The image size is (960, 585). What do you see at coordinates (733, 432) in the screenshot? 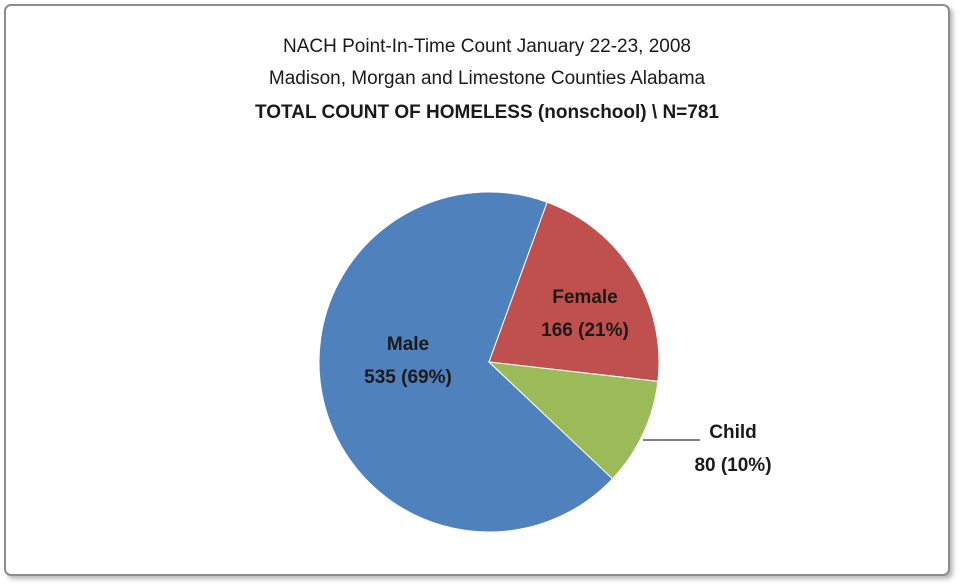
I see `slice-label: Child` at bounding box center [733, 432].